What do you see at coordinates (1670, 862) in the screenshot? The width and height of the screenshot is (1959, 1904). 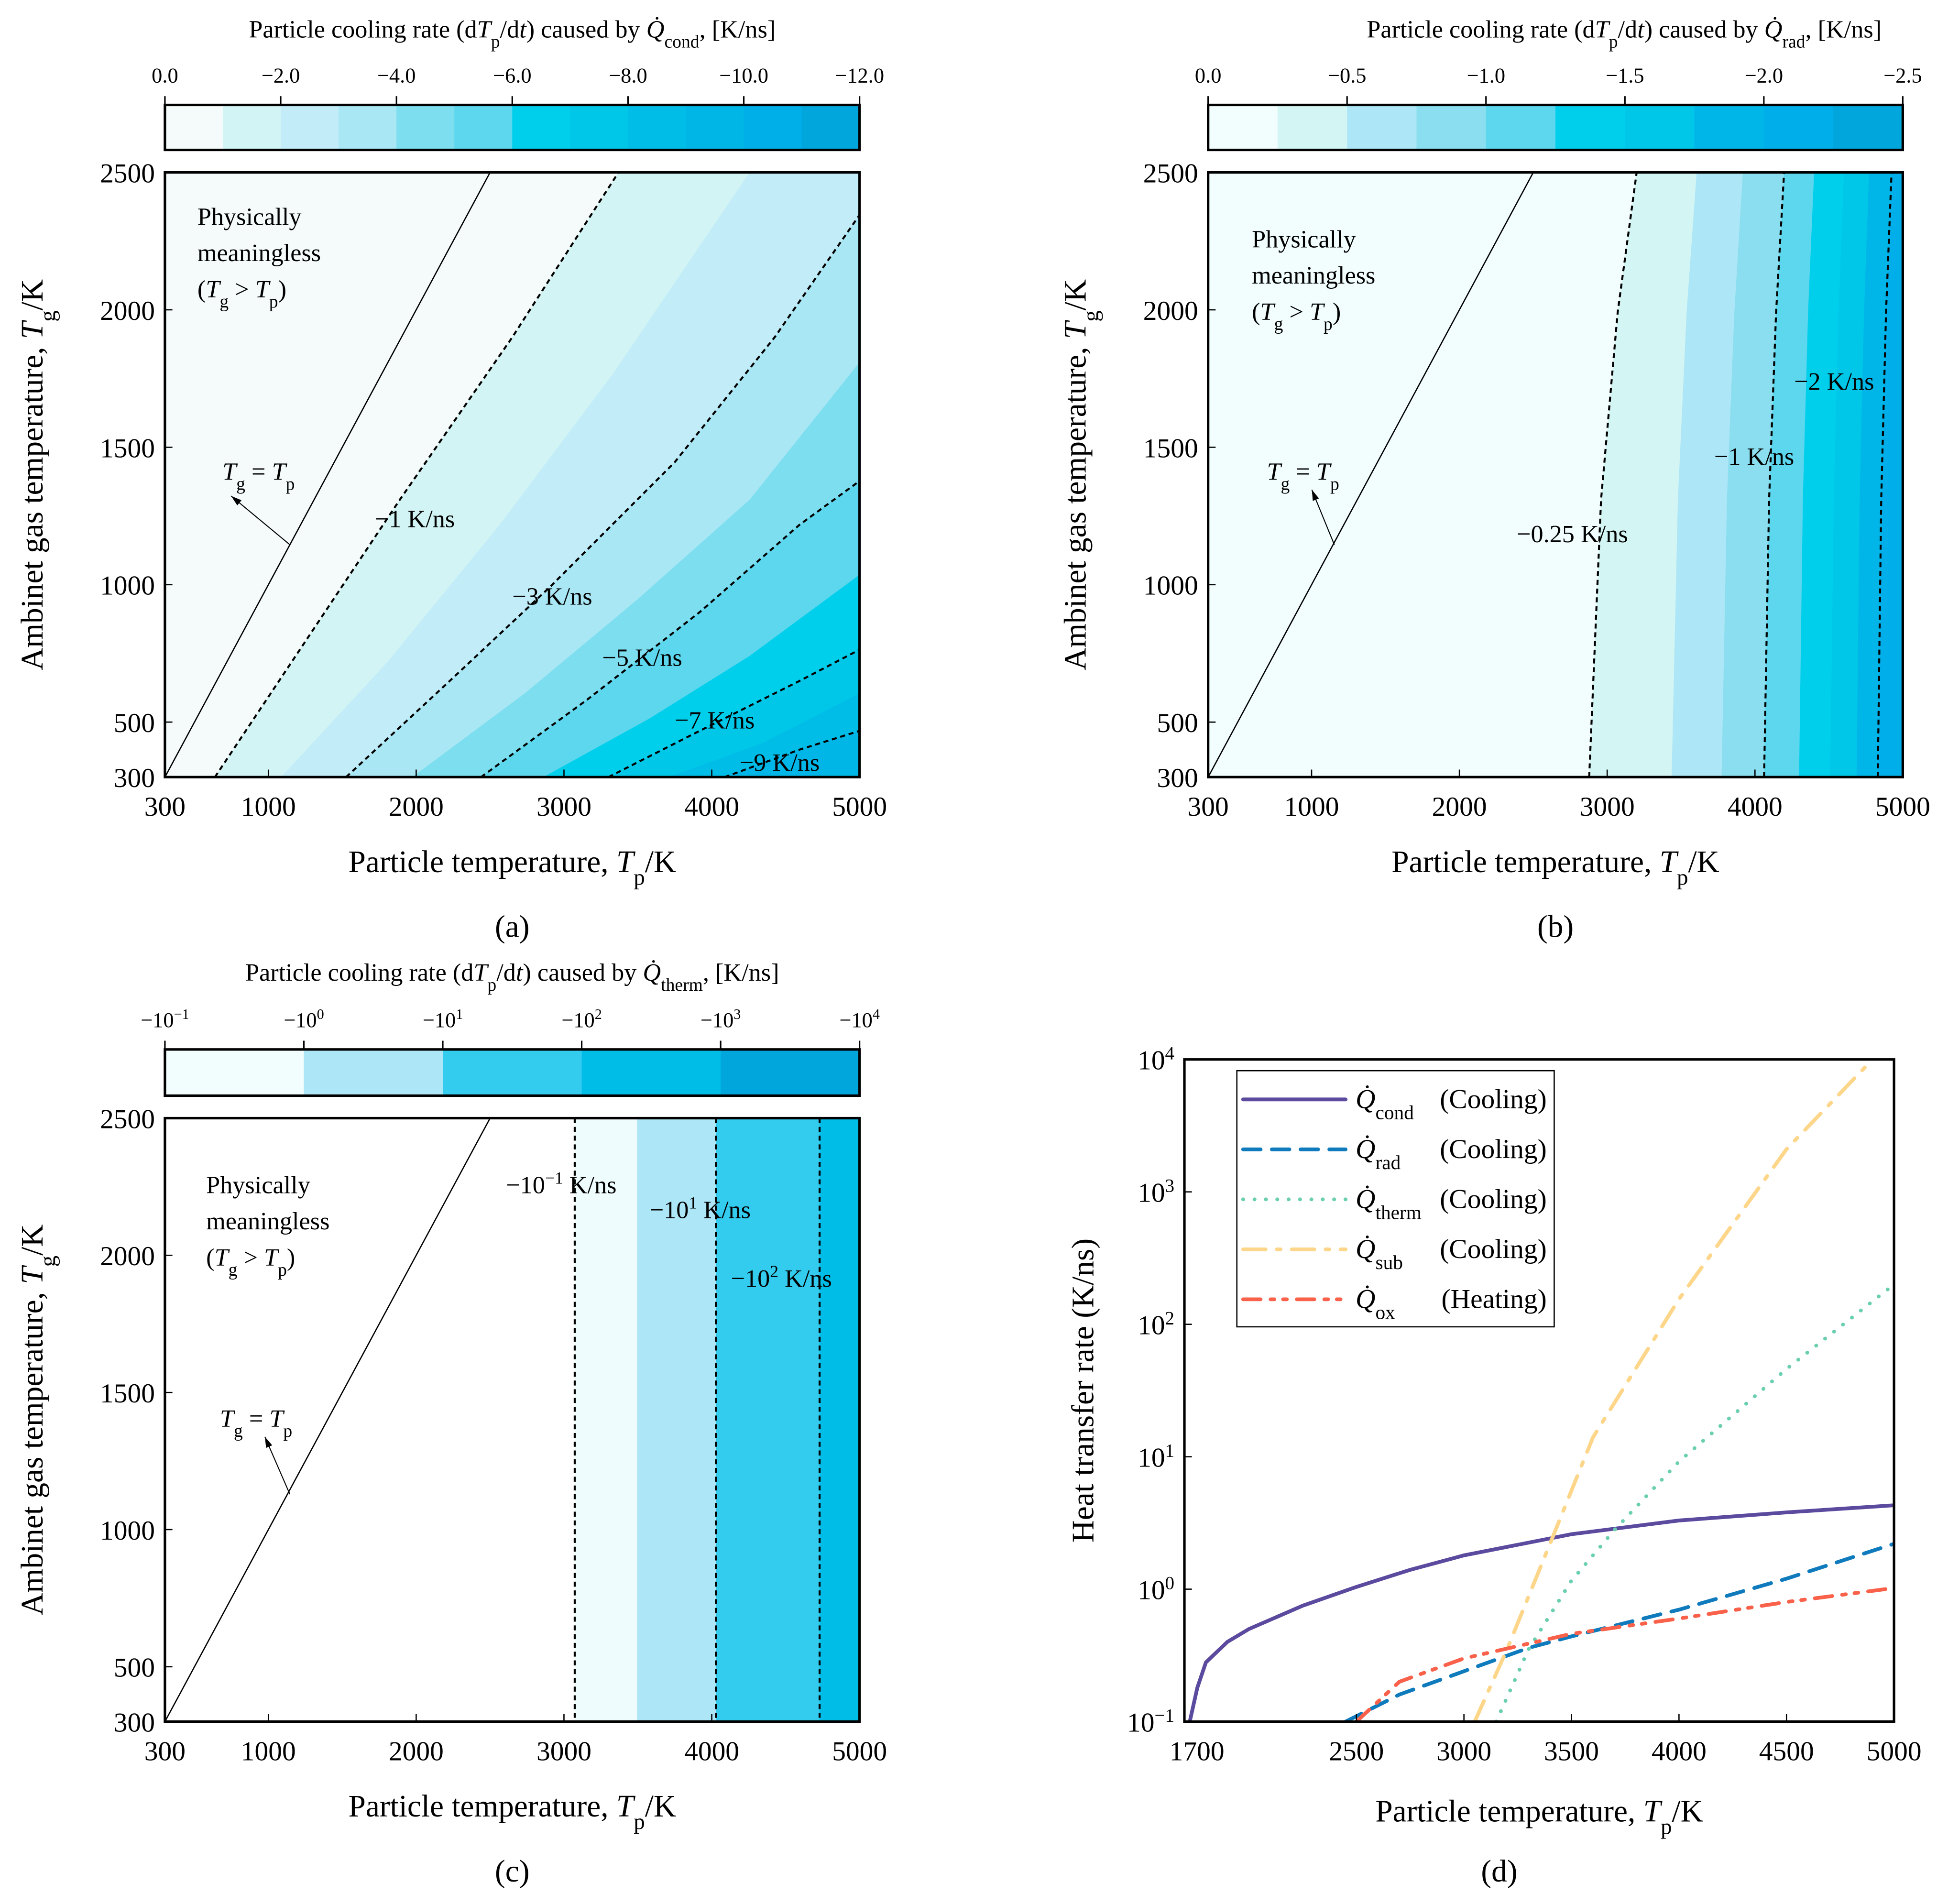 I see `x-axis-label-part: T` at bounding box center [1670, 862].